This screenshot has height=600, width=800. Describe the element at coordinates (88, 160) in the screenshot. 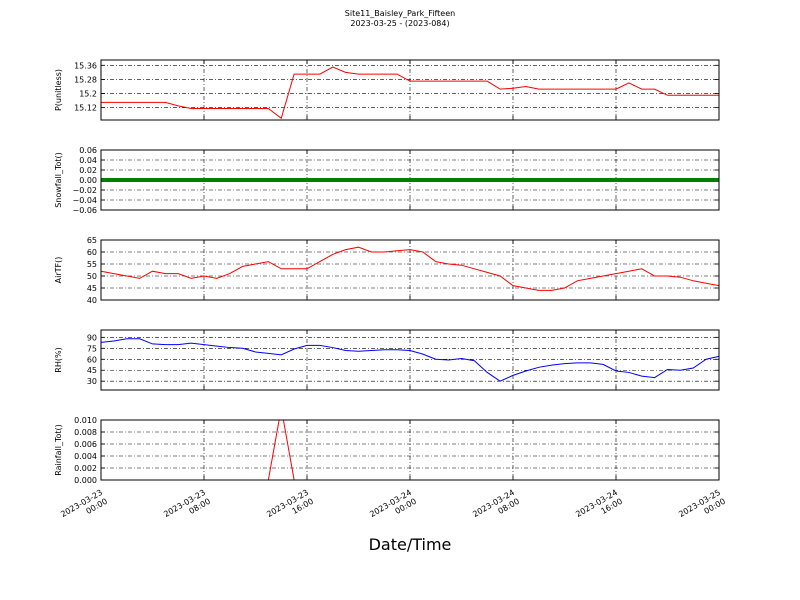

I see `y-tick-label: 0.04` at that location.